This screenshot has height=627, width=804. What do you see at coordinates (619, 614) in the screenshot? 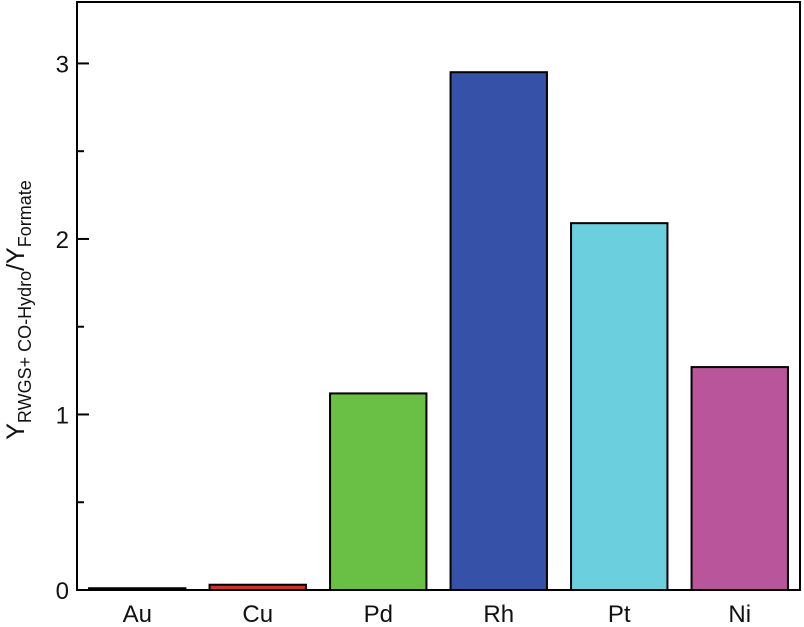
I see `x-tick-label-pt: Pt` at bounding box center [619, 614].